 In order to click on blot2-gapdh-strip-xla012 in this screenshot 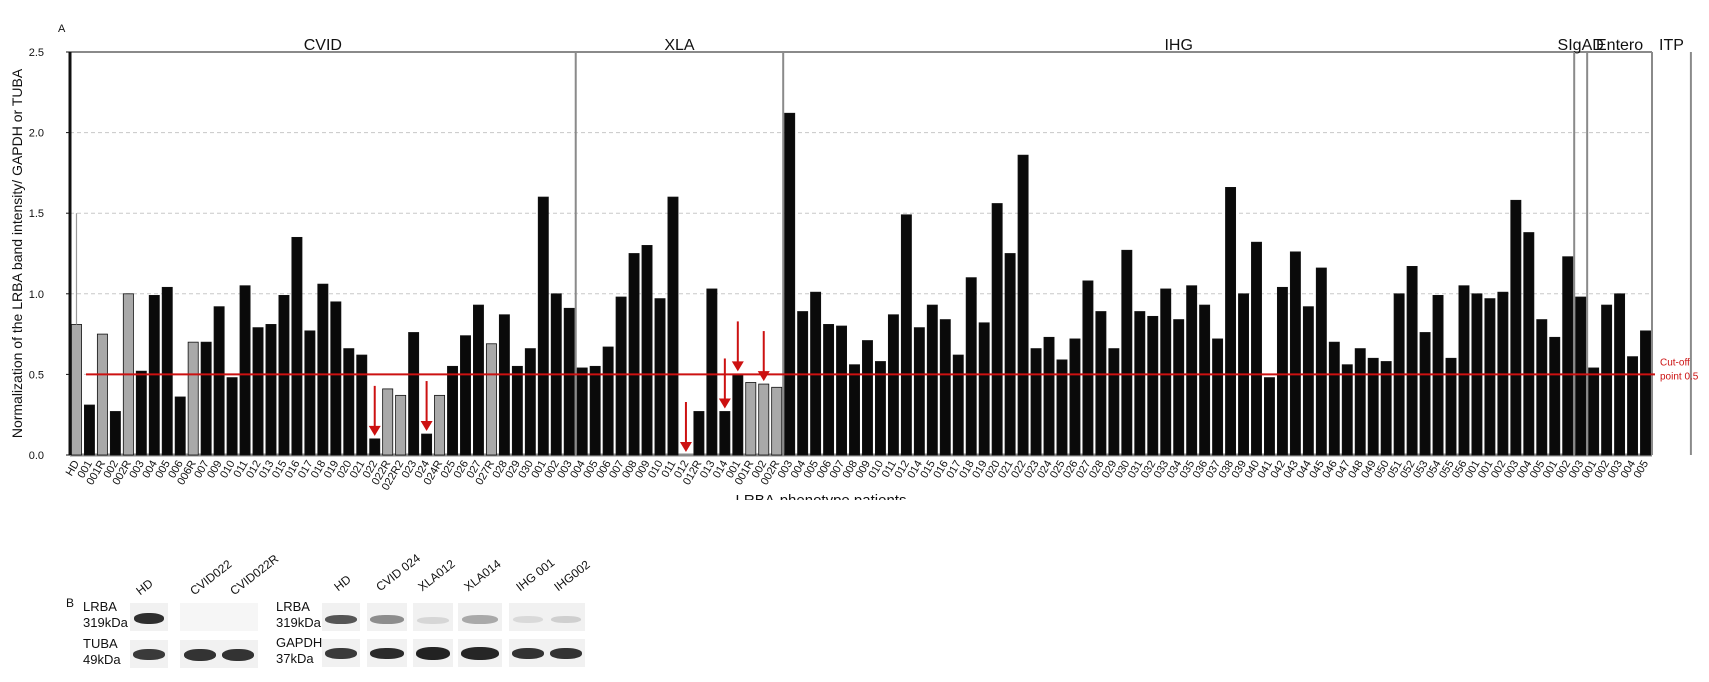, I will do `click(433, 653)`.